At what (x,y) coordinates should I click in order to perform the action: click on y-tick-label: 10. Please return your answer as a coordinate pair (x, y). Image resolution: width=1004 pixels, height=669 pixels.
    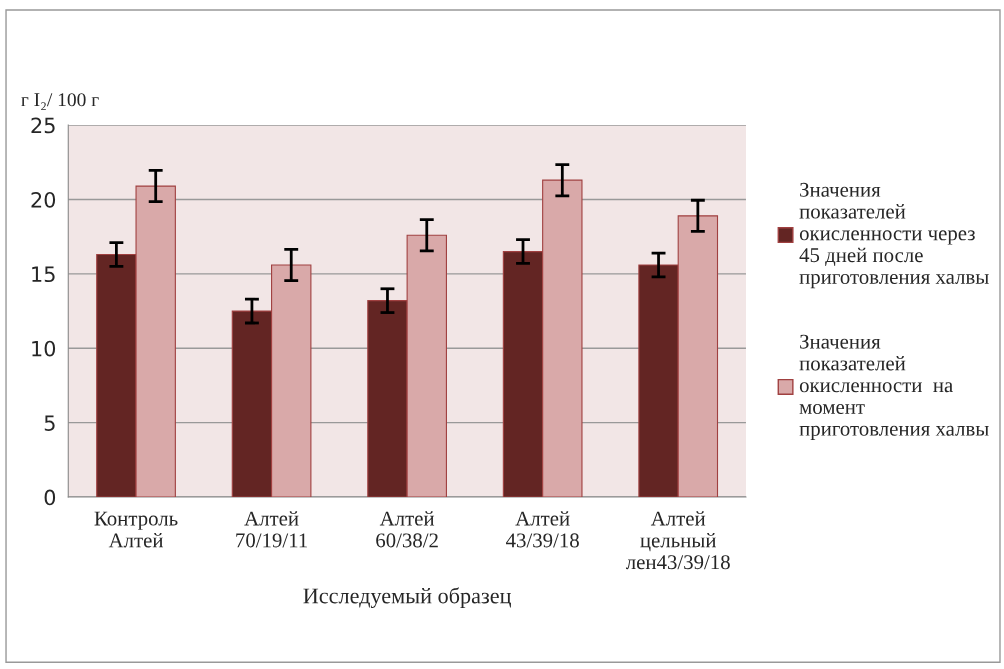
    Looking at the image, I should click on (44, 348).